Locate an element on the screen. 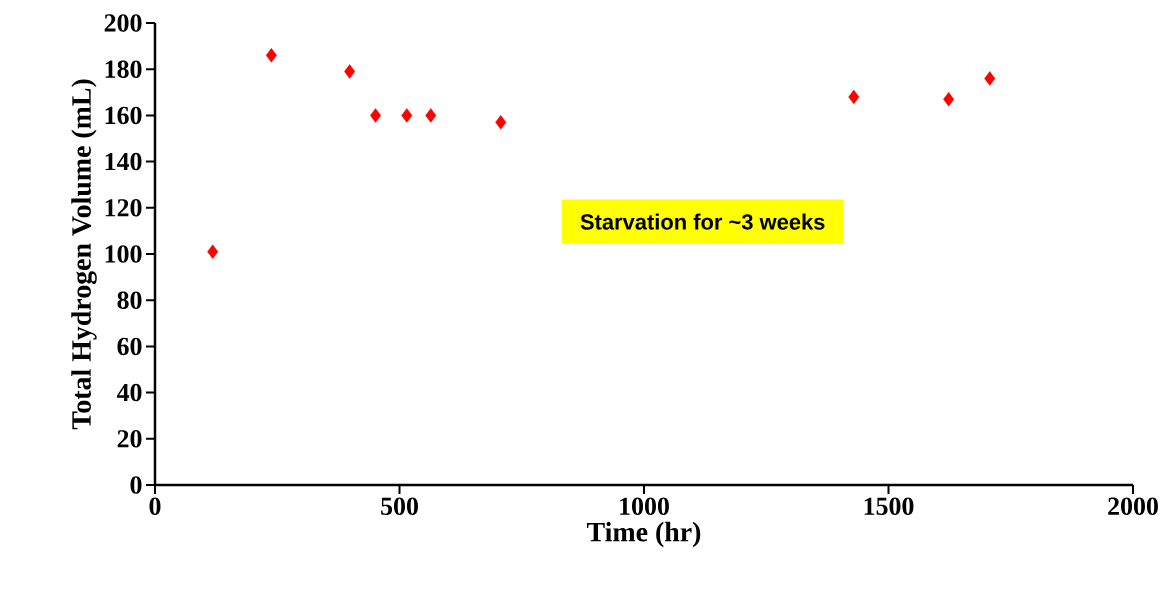  y-tick-label: 20 is located at coordinates (129, 439).